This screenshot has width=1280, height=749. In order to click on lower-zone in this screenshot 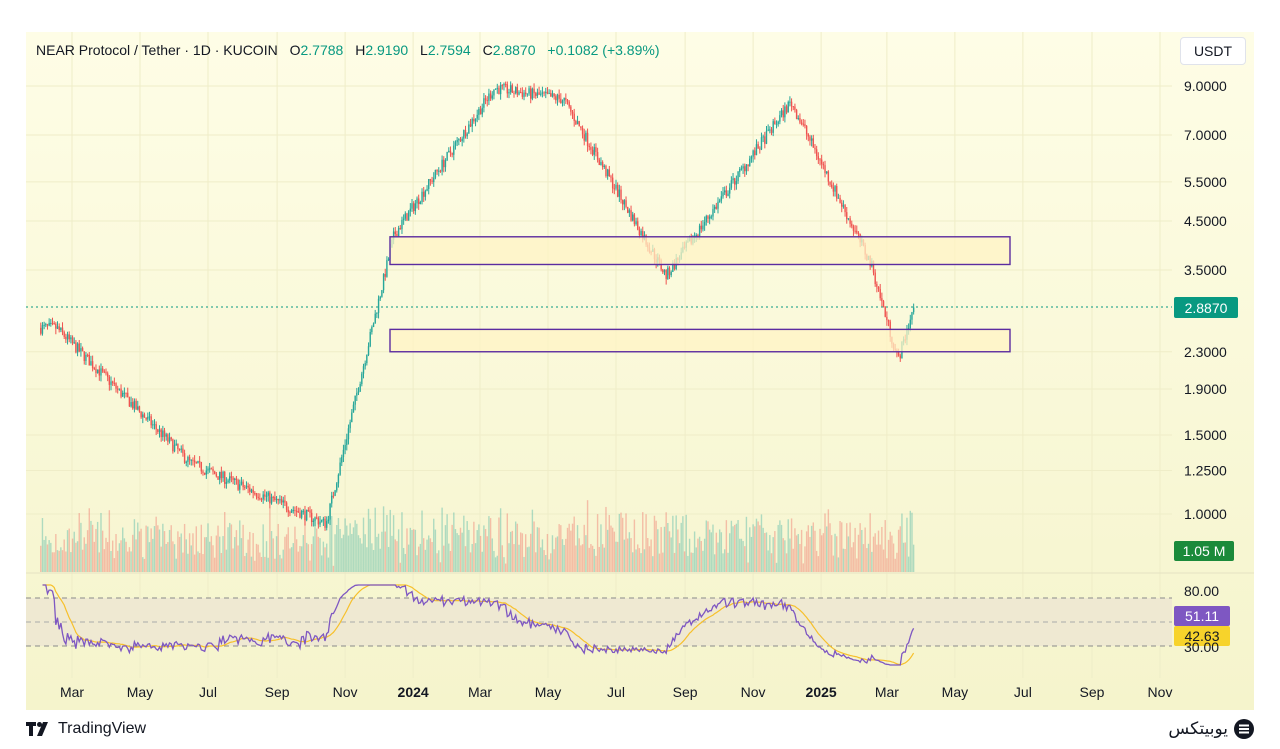, I will do `click(700, 340)`.